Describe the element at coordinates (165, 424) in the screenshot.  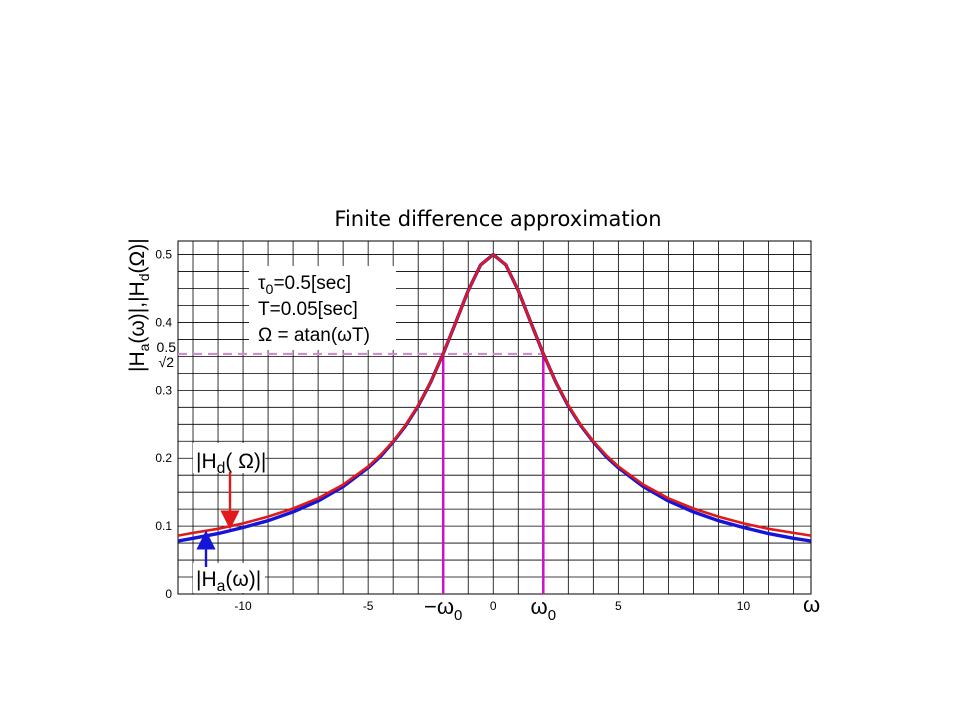
I see `y-tick-labels: 00.10.20.30.40.50.5√2` at that location.